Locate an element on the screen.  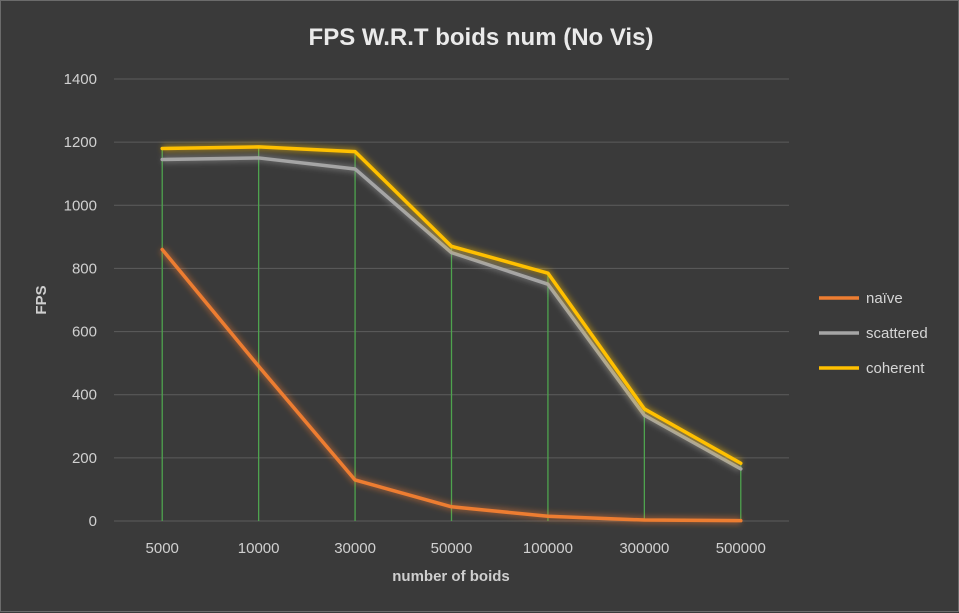
x-axis-title: number of boids is located at coordinates (451, 576).